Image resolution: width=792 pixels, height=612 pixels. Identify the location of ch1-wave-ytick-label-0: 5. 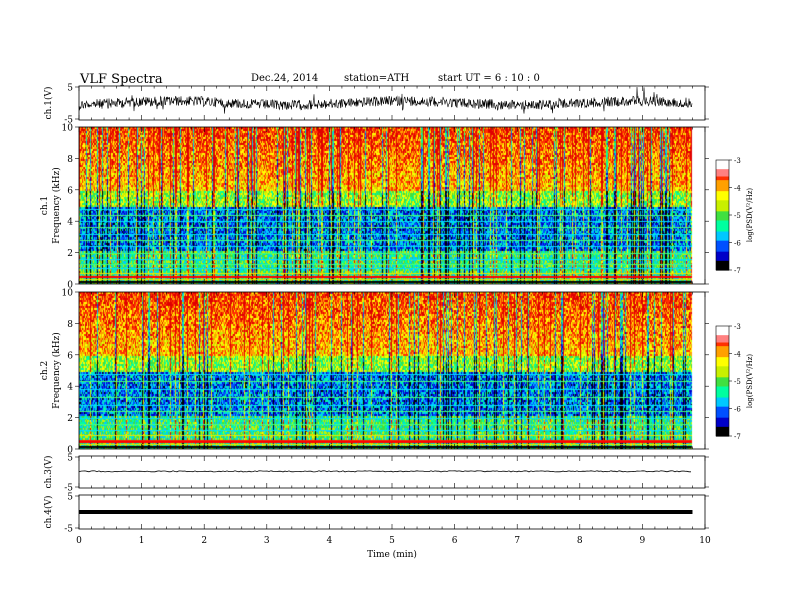
(70, 89).